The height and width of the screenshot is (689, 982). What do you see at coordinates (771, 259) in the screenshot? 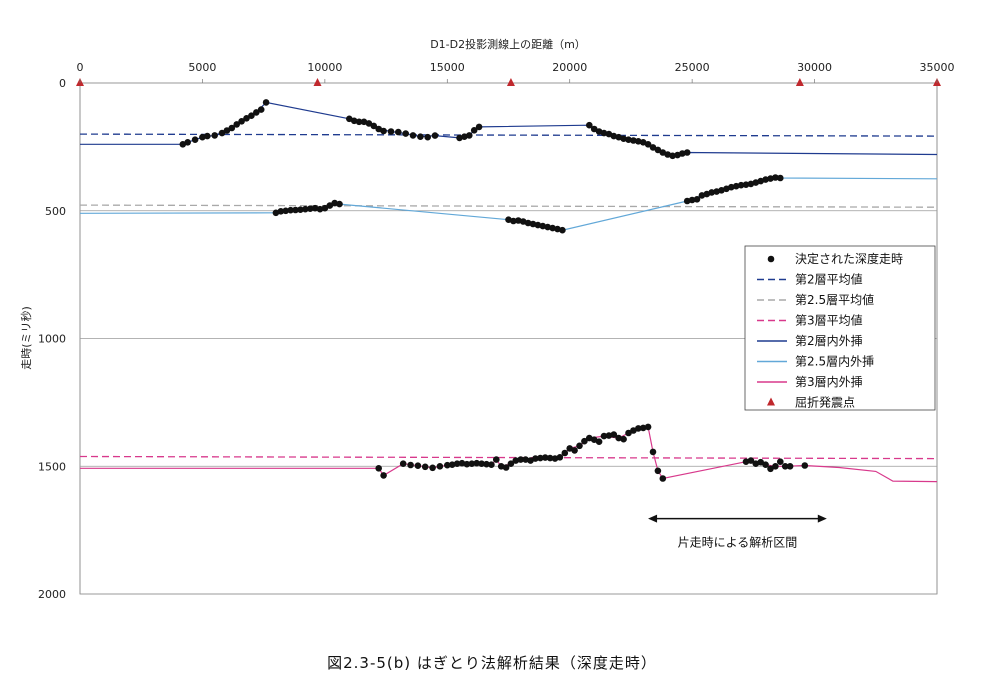
I see `legend-swatch-points` at bounding box center [771, 259].